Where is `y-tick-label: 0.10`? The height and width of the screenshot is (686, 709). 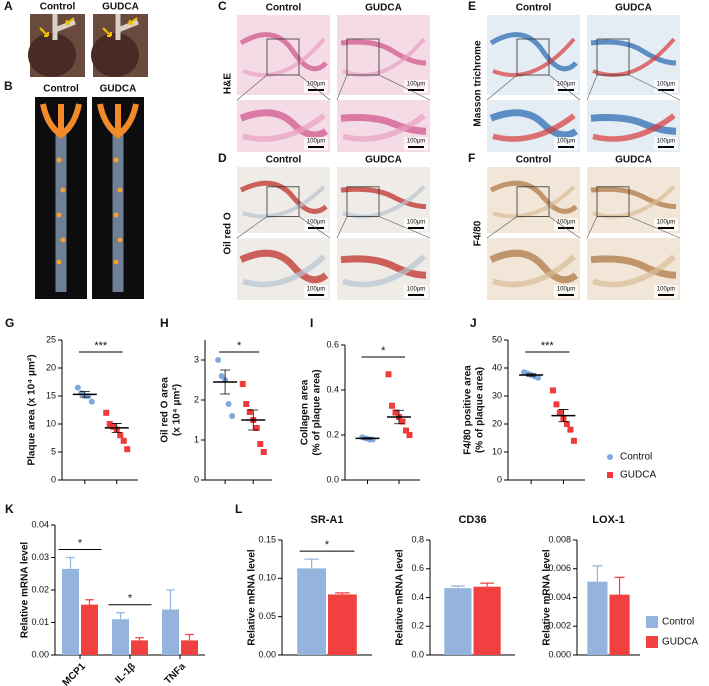 y-tick-label: 0.10 is located at coordinates (267, 578).